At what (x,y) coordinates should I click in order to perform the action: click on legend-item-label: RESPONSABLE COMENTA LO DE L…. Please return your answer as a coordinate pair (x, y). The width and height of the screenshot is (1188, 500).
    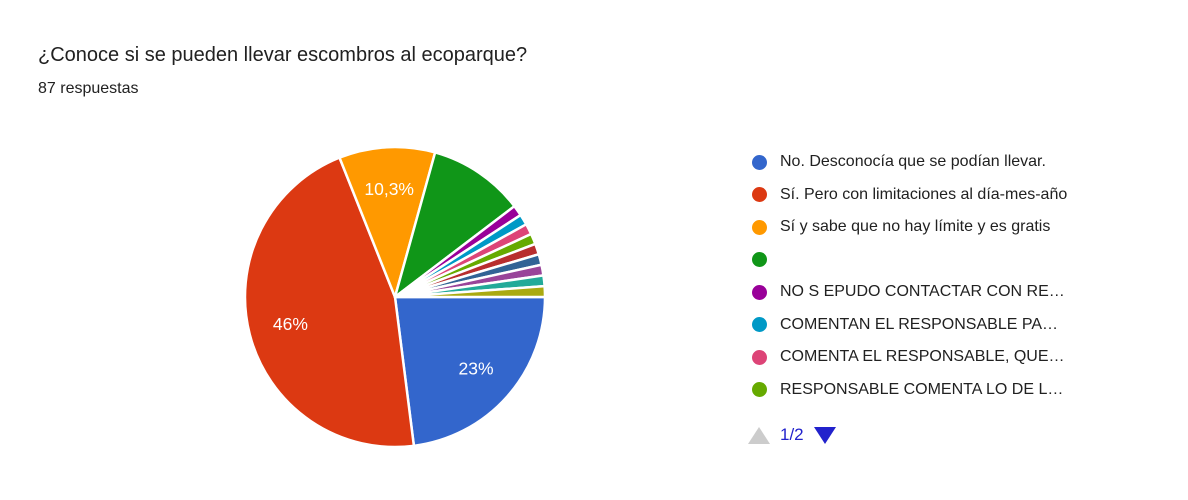
    Looking at the image, I should click on (922, 389).